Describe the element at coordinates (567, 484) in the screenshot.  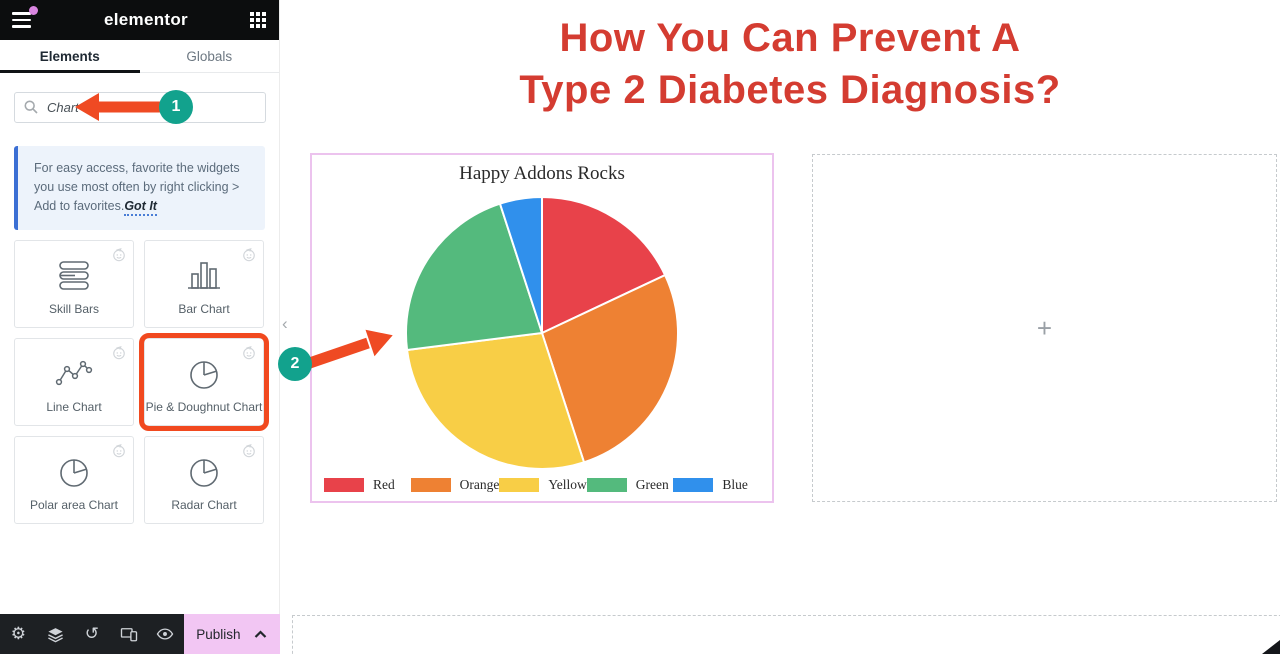
I see `legend-label: Yellow` at that location.